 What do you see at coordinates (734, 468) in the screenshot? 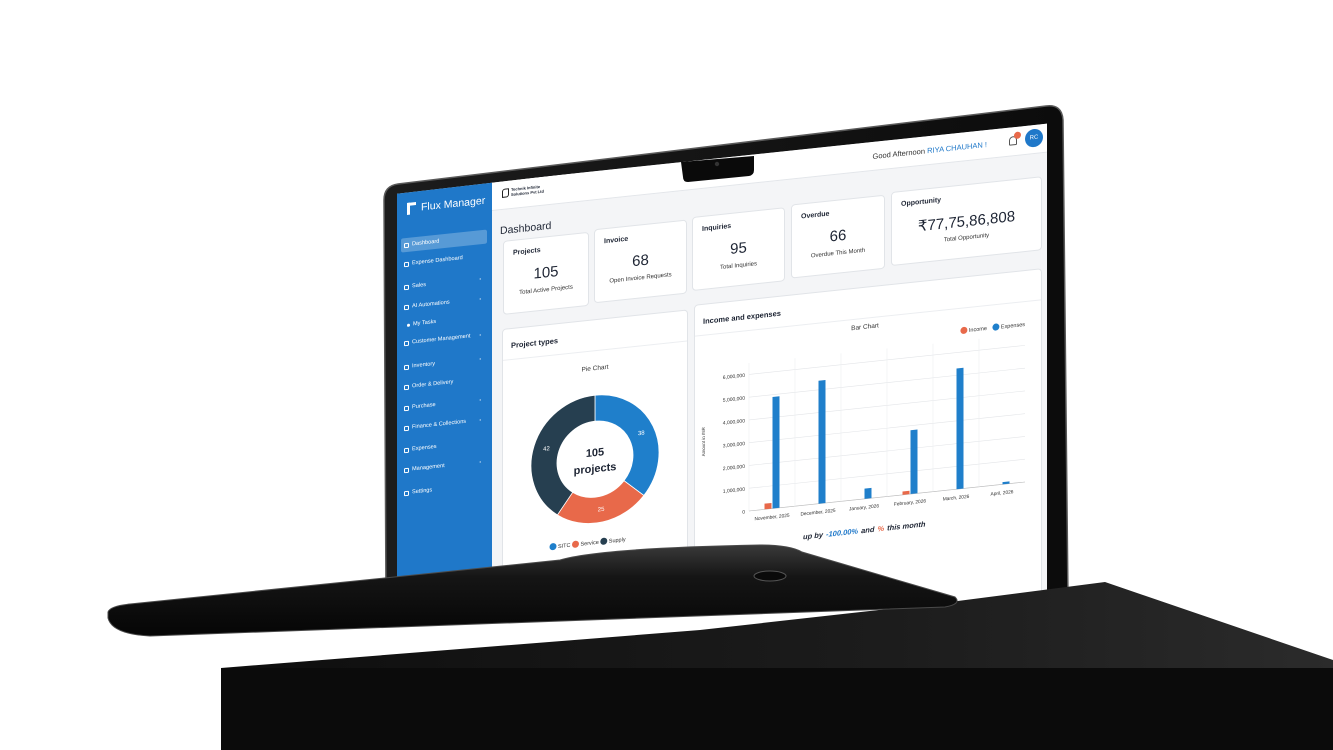
I see `y-tick-label: 2,000,000` at bounding box center [734, 468].